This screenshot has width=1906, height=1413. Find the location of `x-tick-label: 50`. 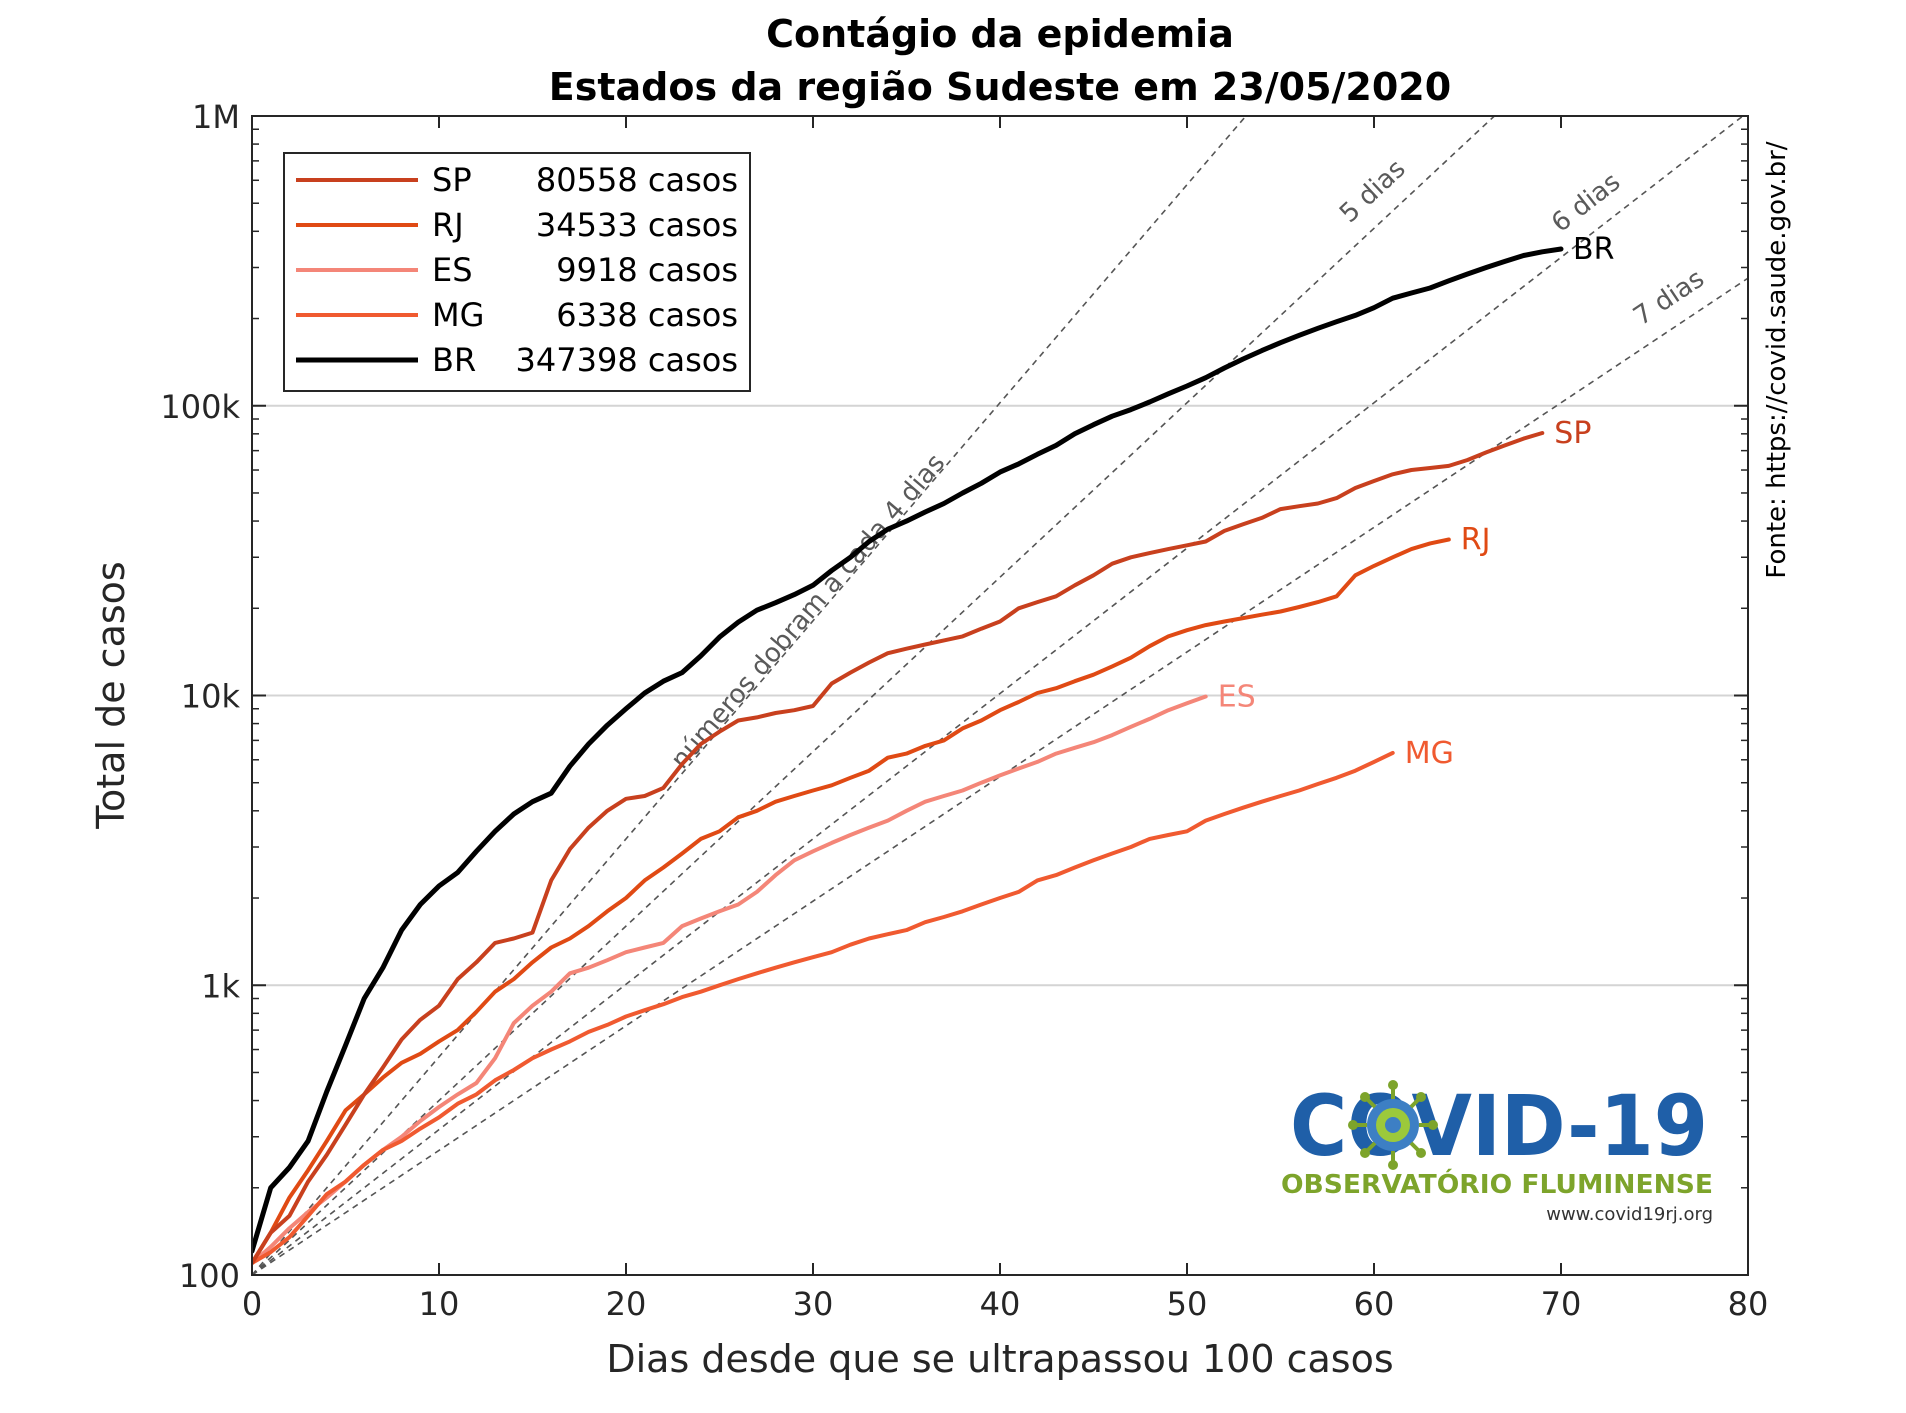

x-tick-label: 50 is located at coordinates (1187, 1304).